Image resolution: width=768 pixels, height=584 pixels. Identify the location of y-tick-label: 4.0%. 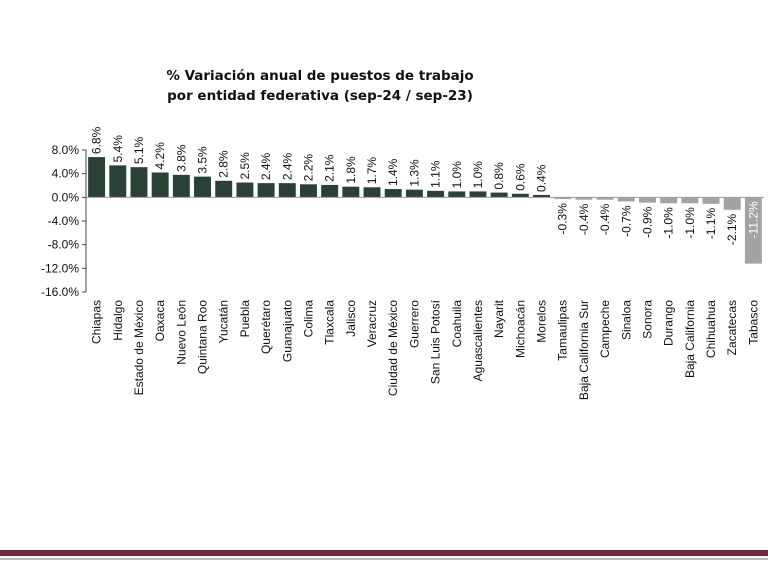
(66, 174).